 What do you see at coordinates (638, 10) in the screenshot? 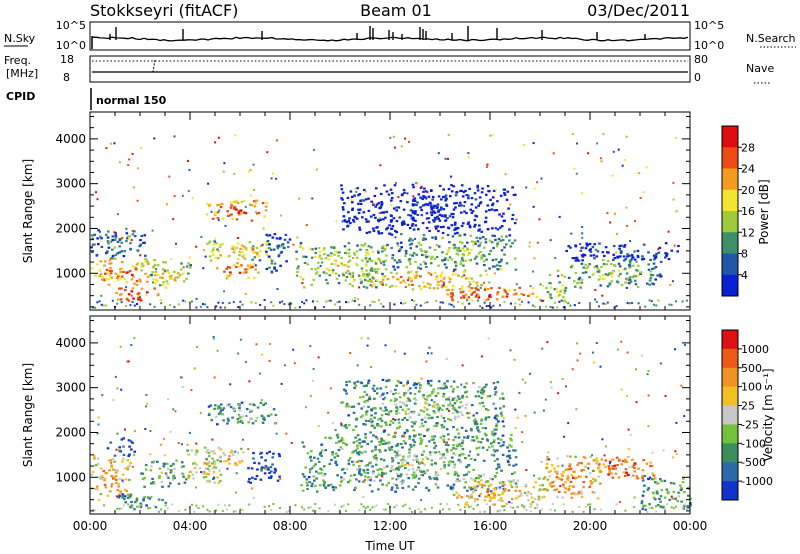
I see `date-title: 03/Dec/2011` at bounding box center [638, 10].